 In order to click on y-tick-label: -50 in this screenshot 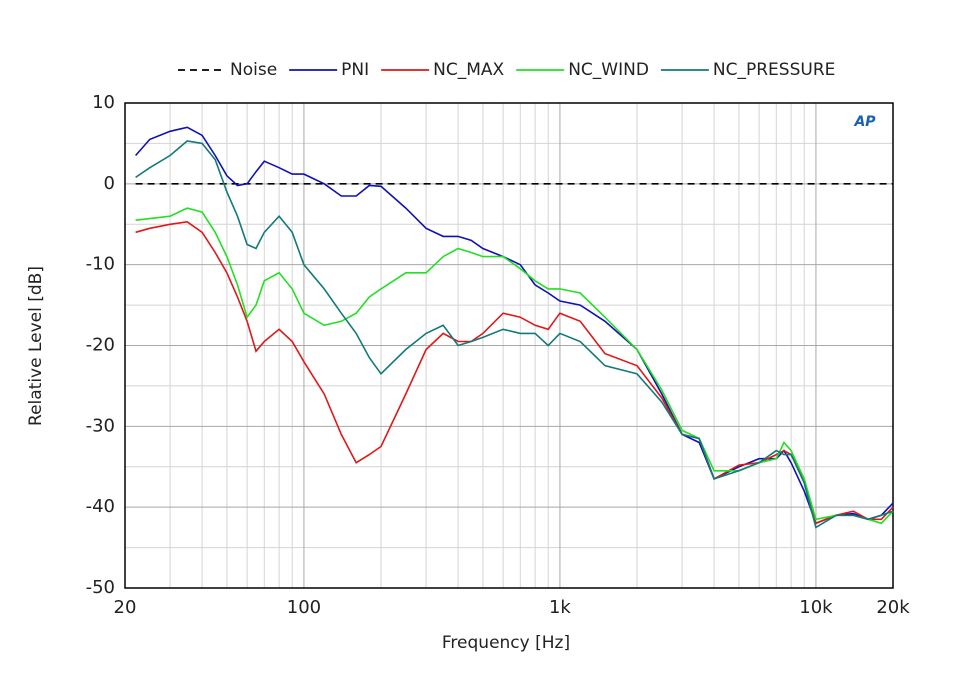, I will do `click(100, 587)`.